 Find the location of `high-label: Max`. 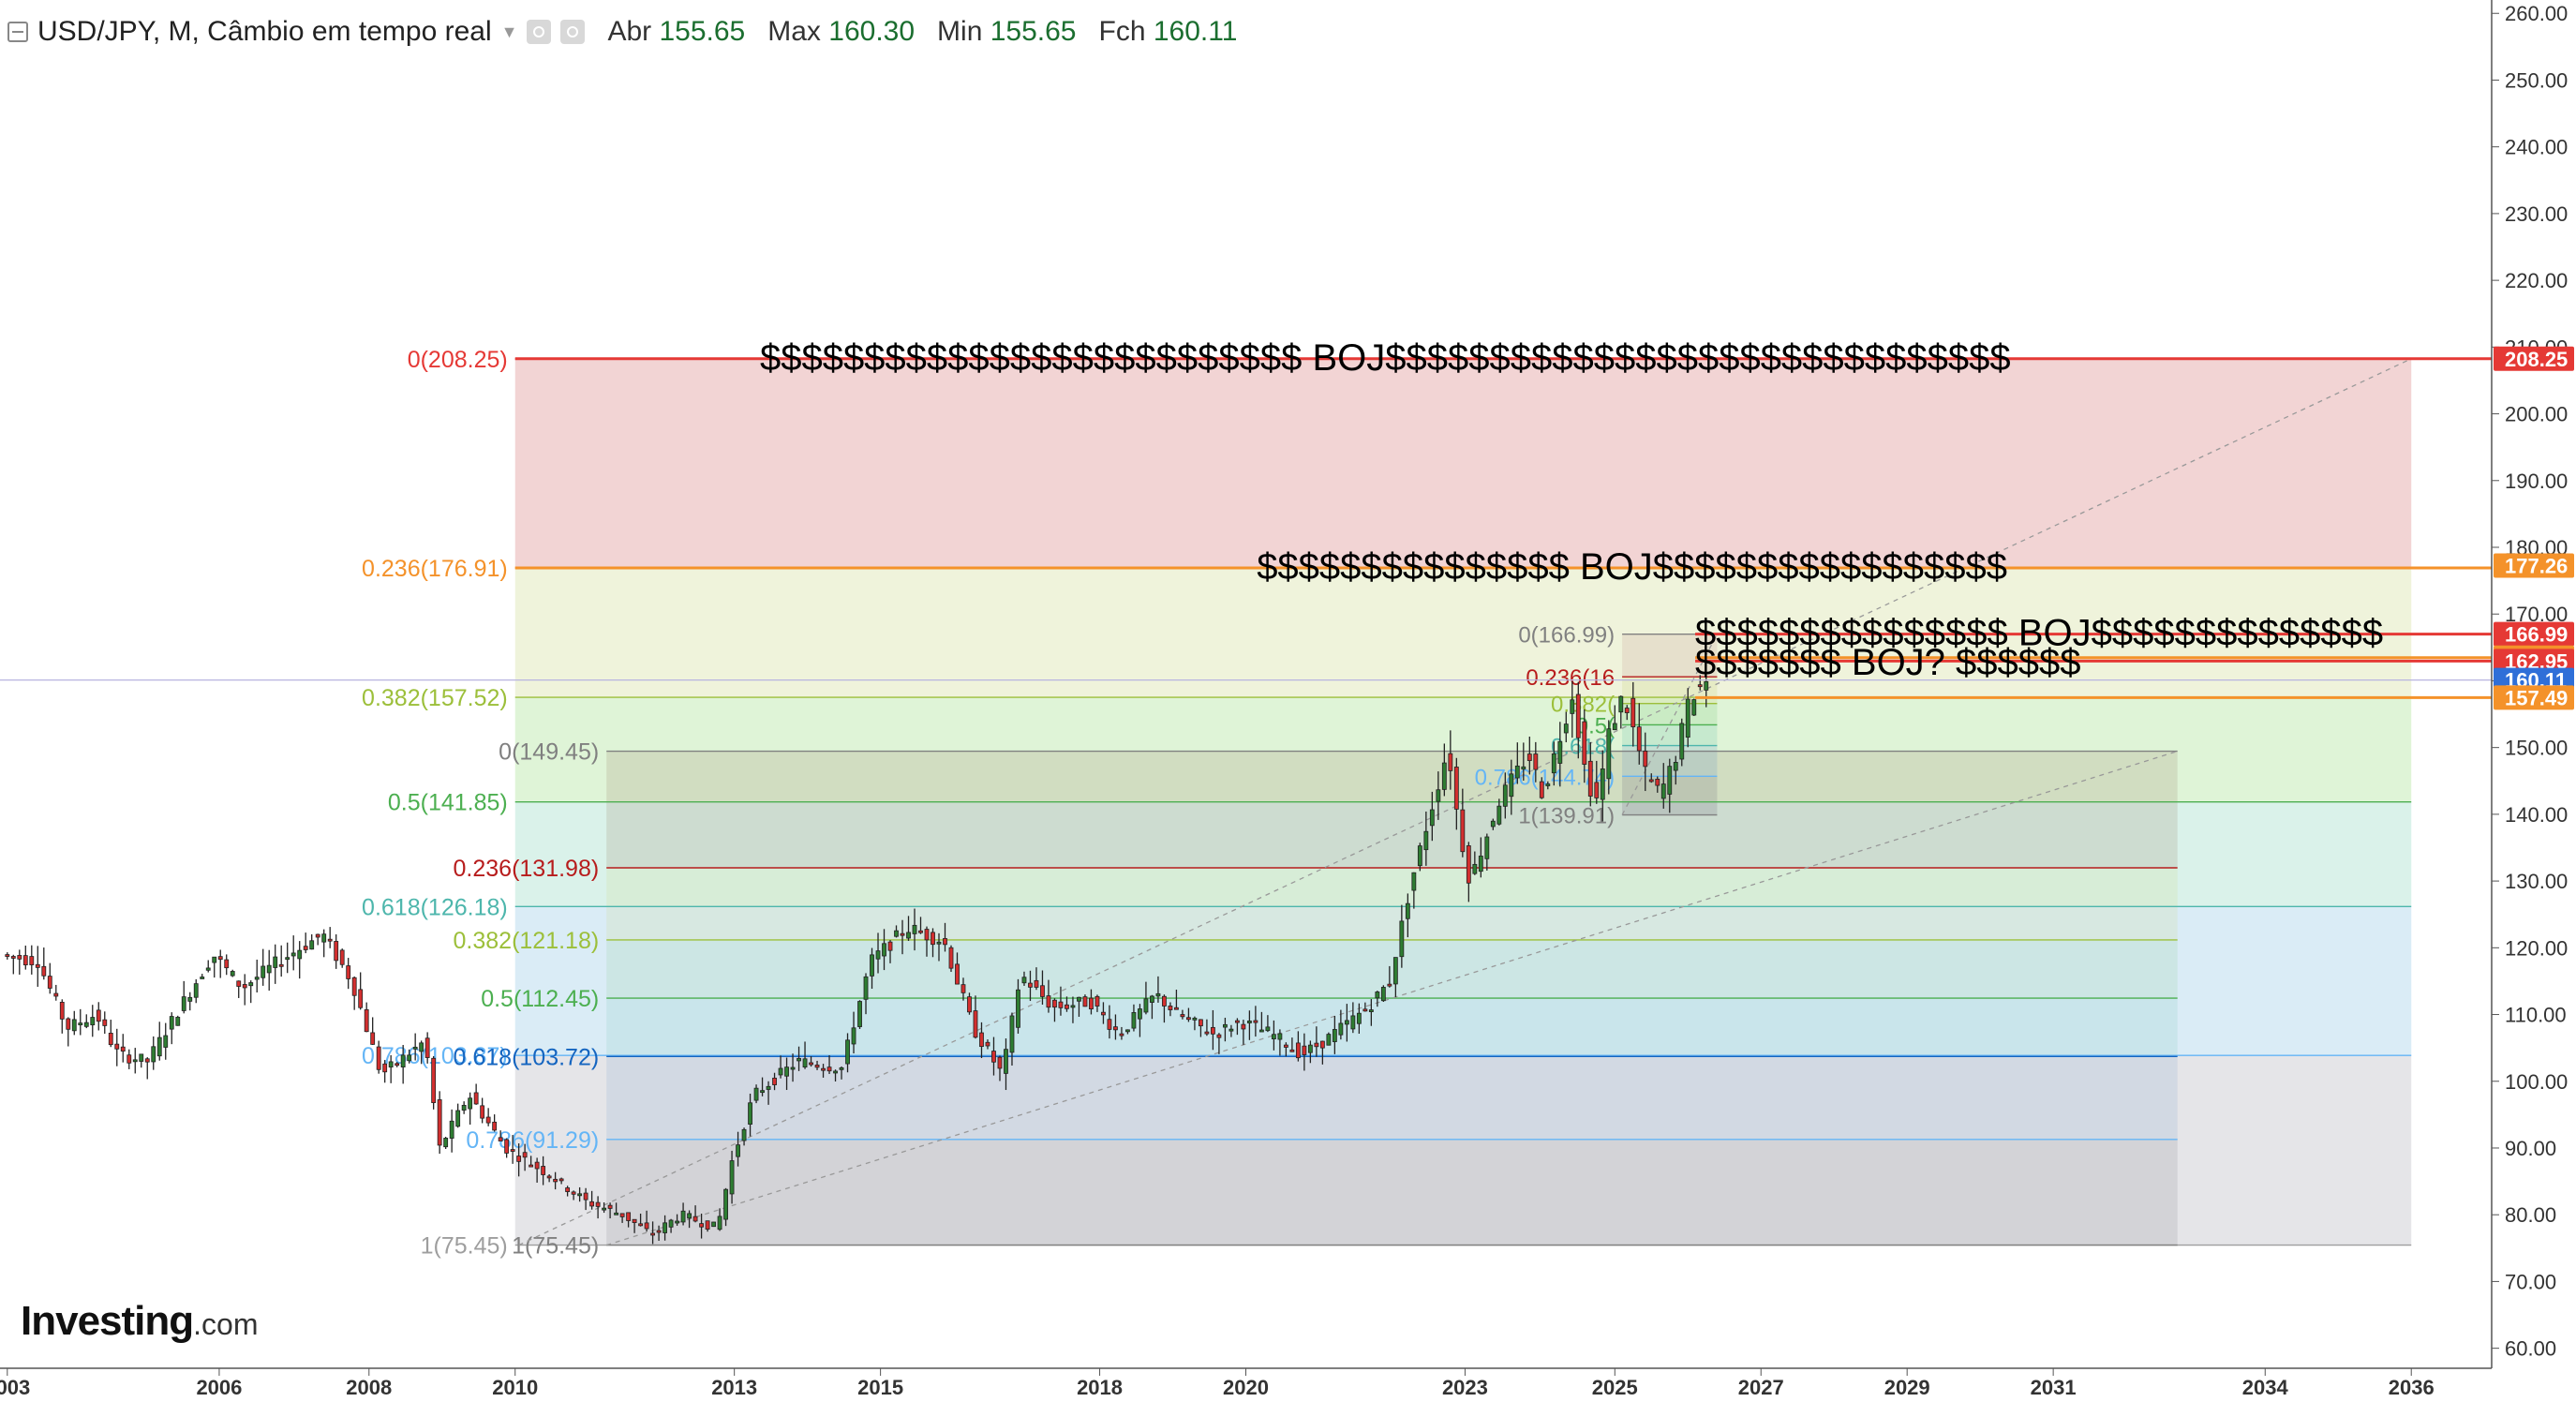

high-label: Max is located at coordinates (794, 31).